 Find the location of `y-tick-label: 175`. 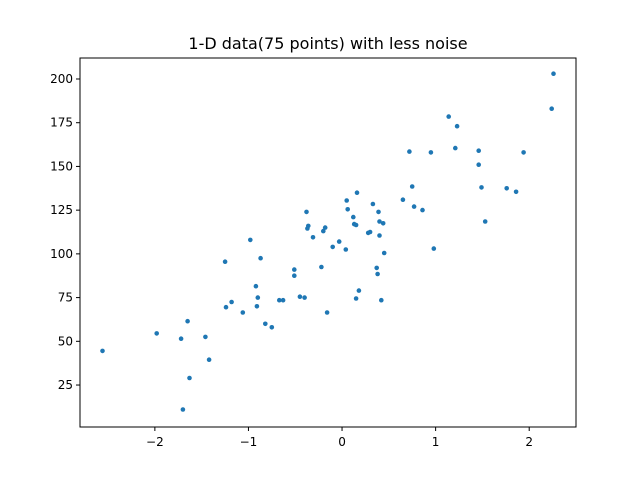

y-tick-label: 175 is located at coordinates (61, 123).